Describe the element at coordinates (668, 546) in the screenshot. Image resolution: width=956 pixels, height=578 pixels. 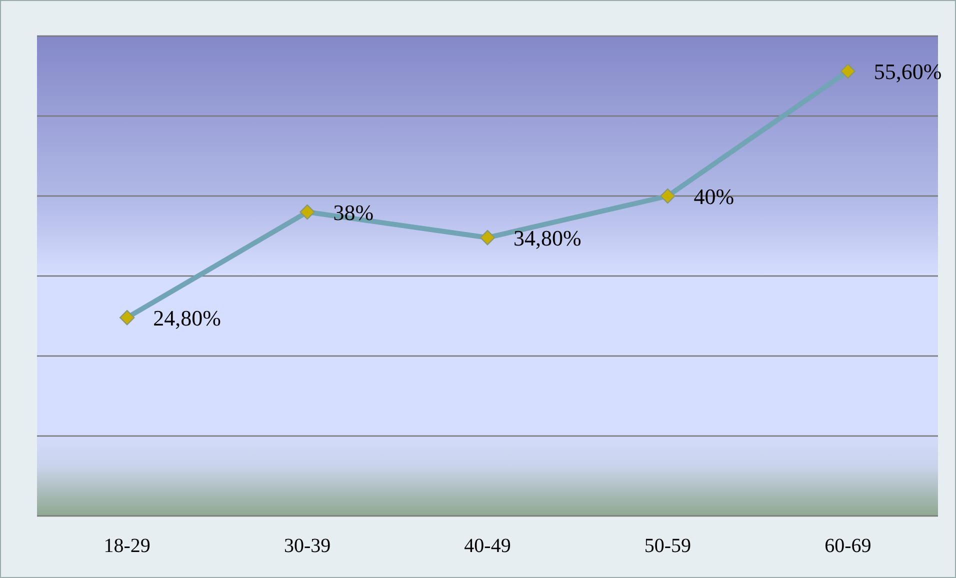
I see `x-tick-label: 50-59` at that location.